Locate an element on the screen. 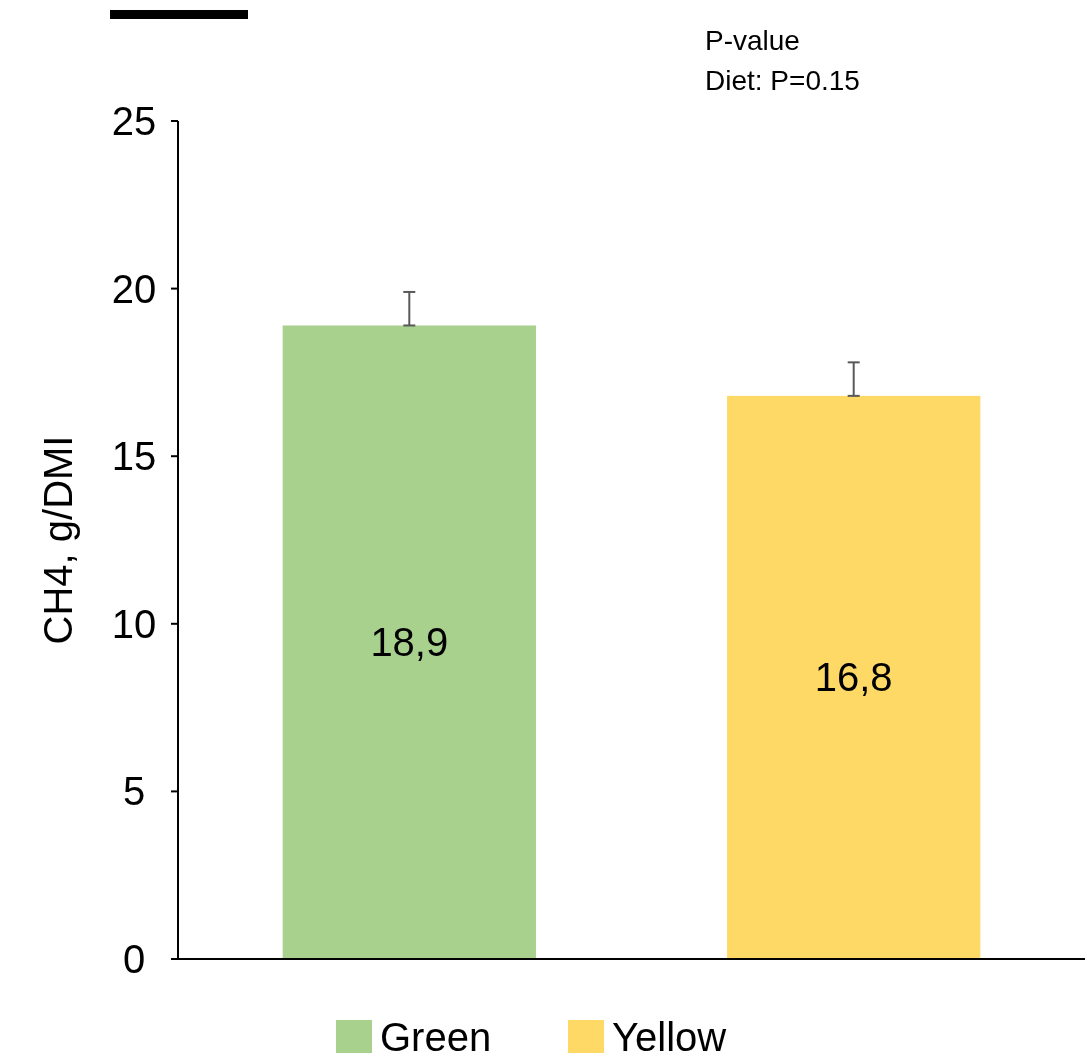 The image size is (1087, 1060). data-label: 18,9 is located at coordinates (409, 642).